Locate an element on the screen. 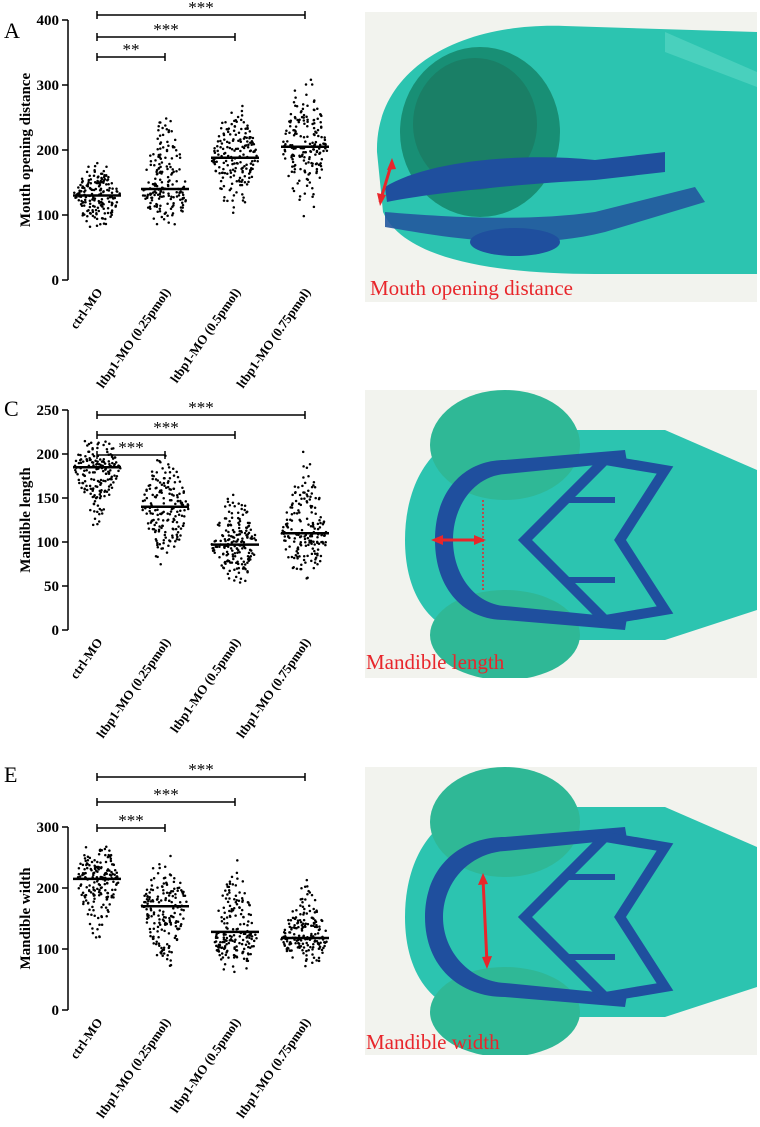  y-tick-label: 150 is located at coordinates (48, 499).